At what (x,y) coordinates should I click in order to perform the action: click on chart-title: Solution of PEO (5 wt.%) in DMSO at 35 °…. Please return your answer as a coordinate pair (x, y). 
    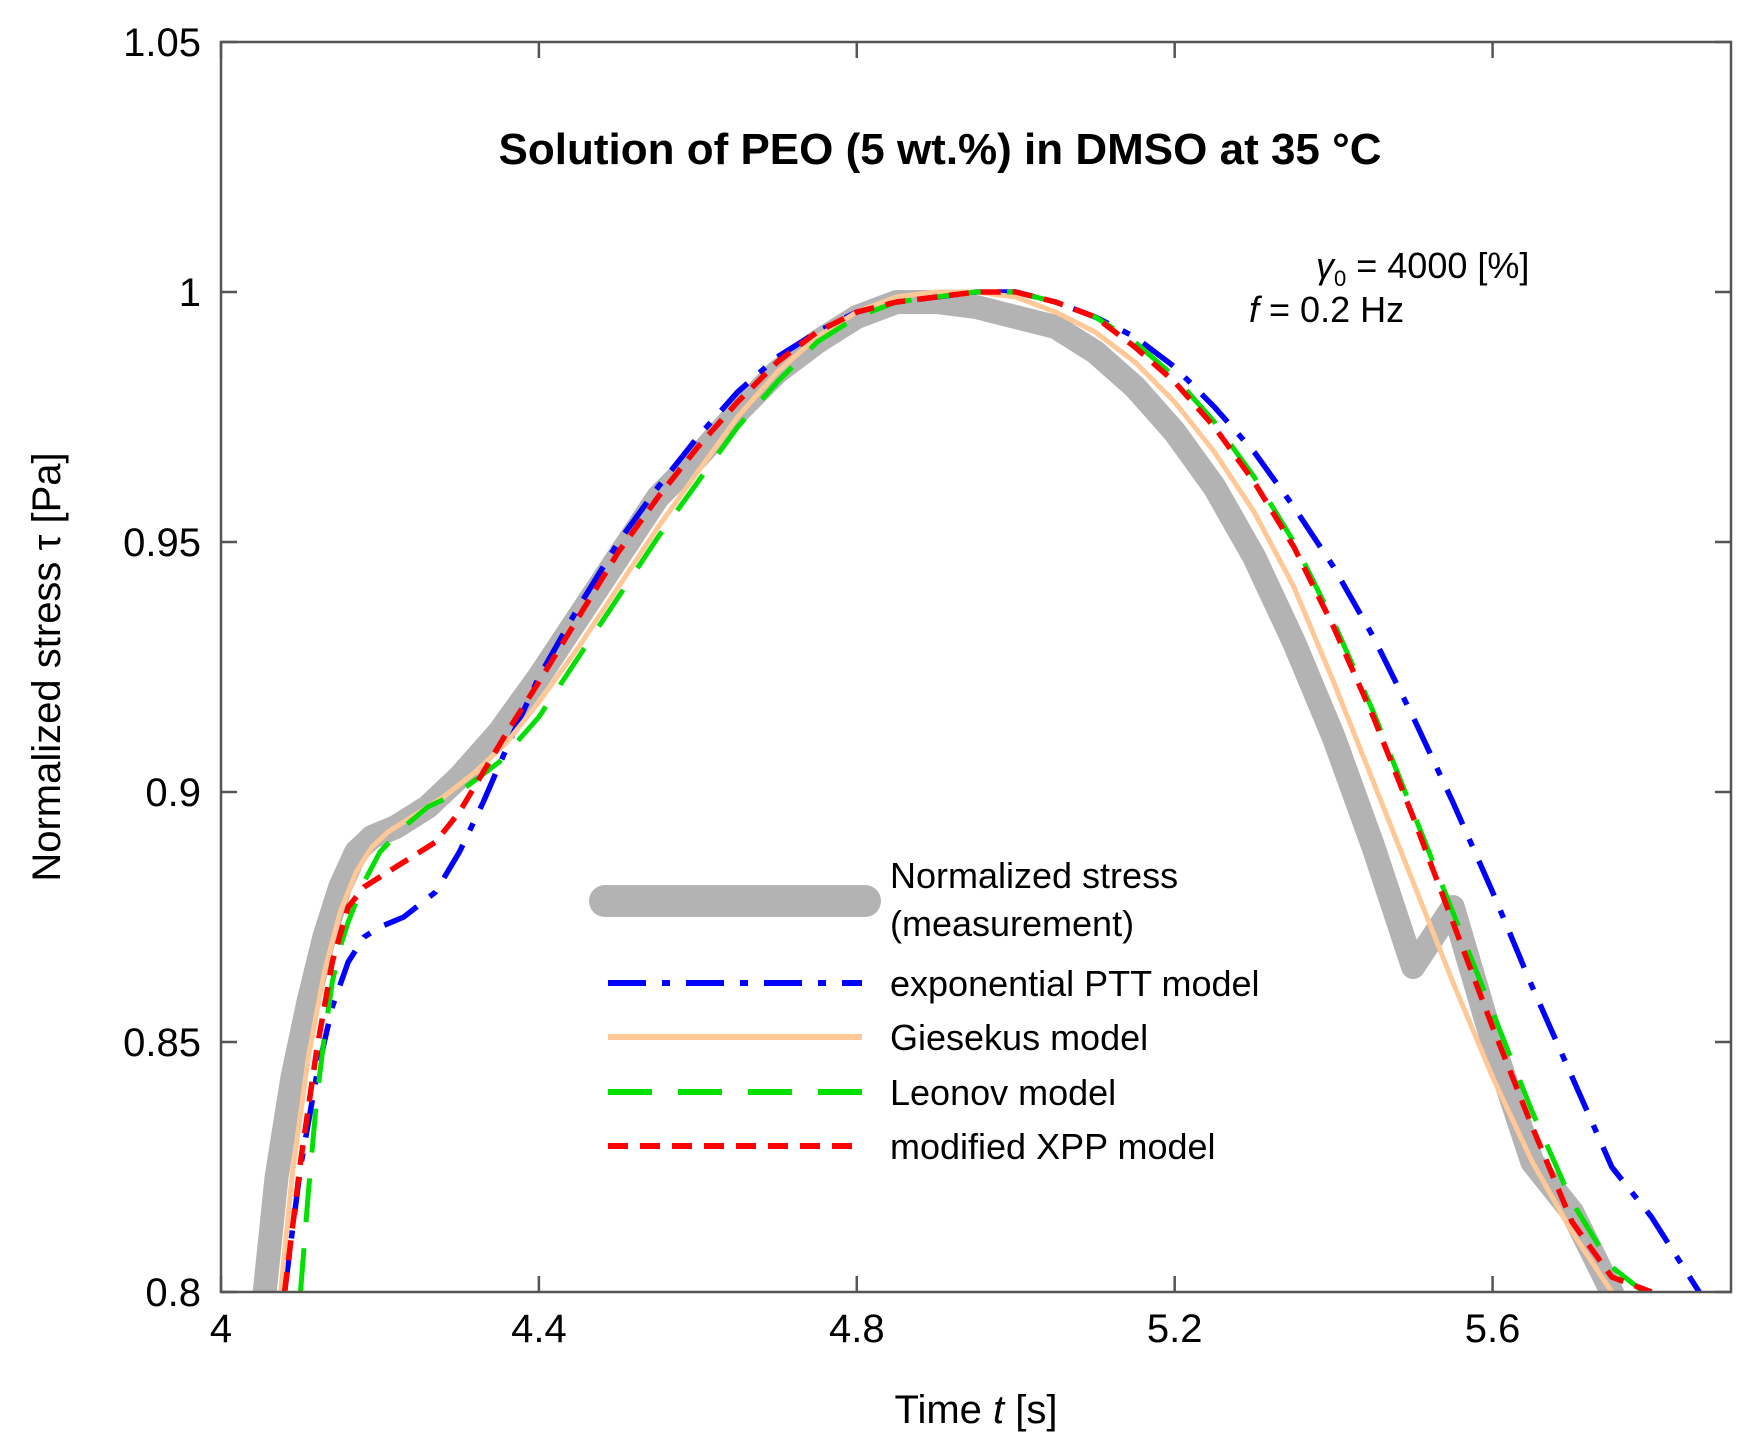
    Looking at the image, I should click on (940, 149).